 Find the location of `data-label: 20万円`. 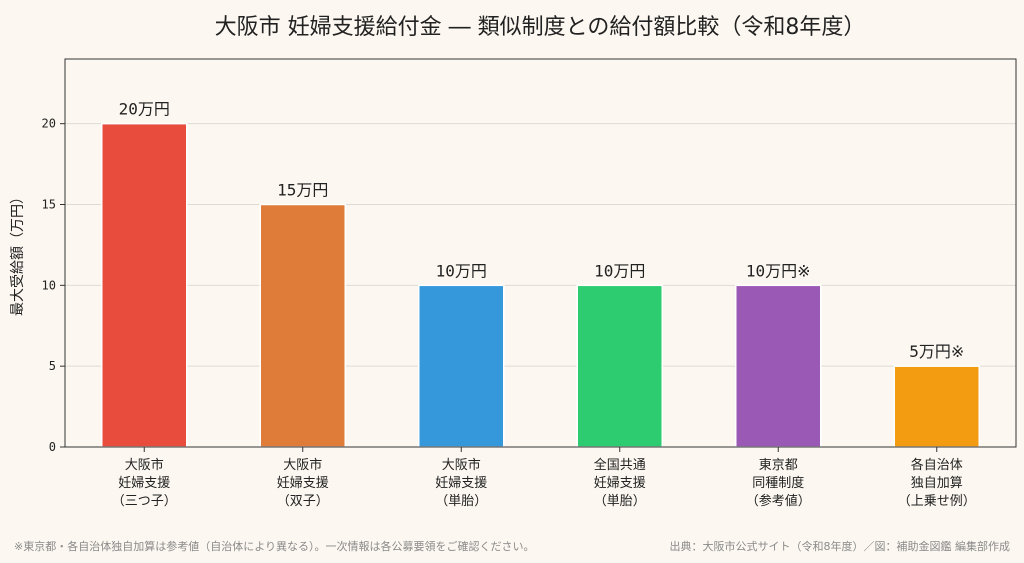

data-label: 20万円 is located at coordinates (144, 109).